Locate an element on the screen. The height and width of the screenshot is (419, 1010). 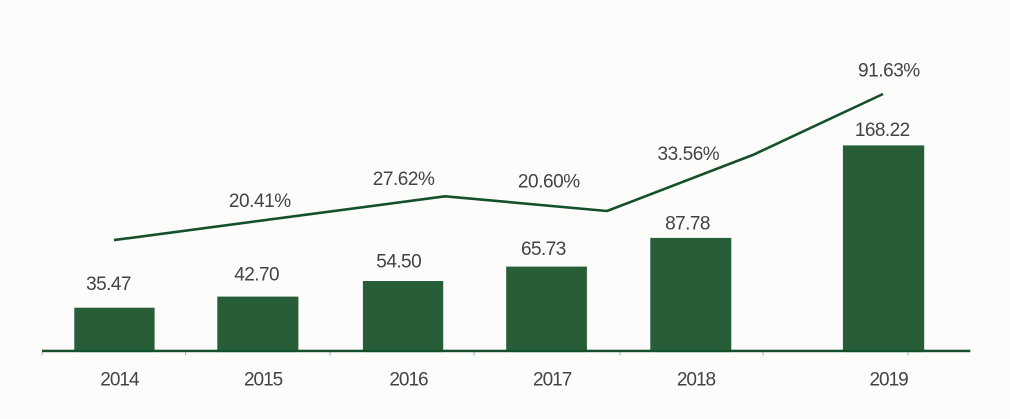
svg-text: 20.60% is located at coordinates (549, 182).